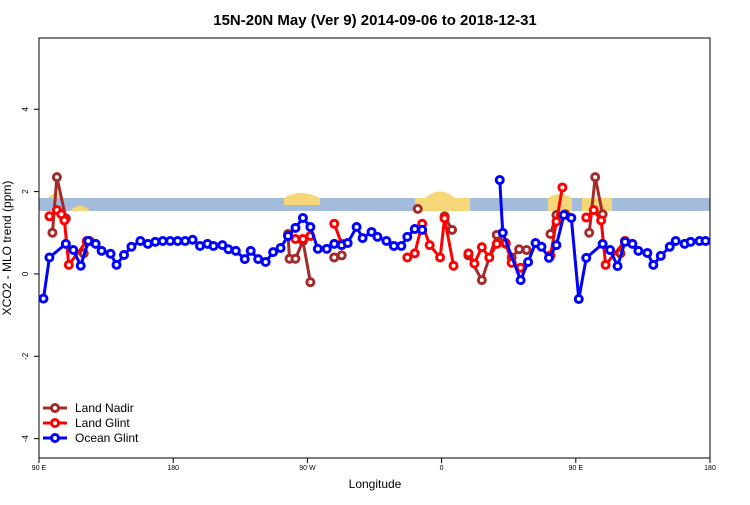  Describe the element at coordinates (25, 191) in the screenshot. I see `y-tick-label: 2` at that location.